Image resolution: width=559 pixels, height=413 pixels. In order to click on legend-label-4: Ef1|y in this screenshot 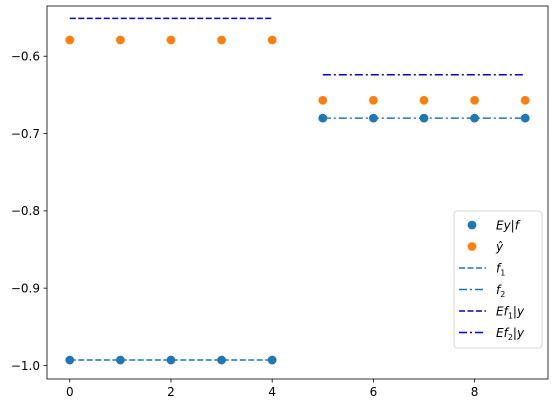, I will do `click(510, 313)`.